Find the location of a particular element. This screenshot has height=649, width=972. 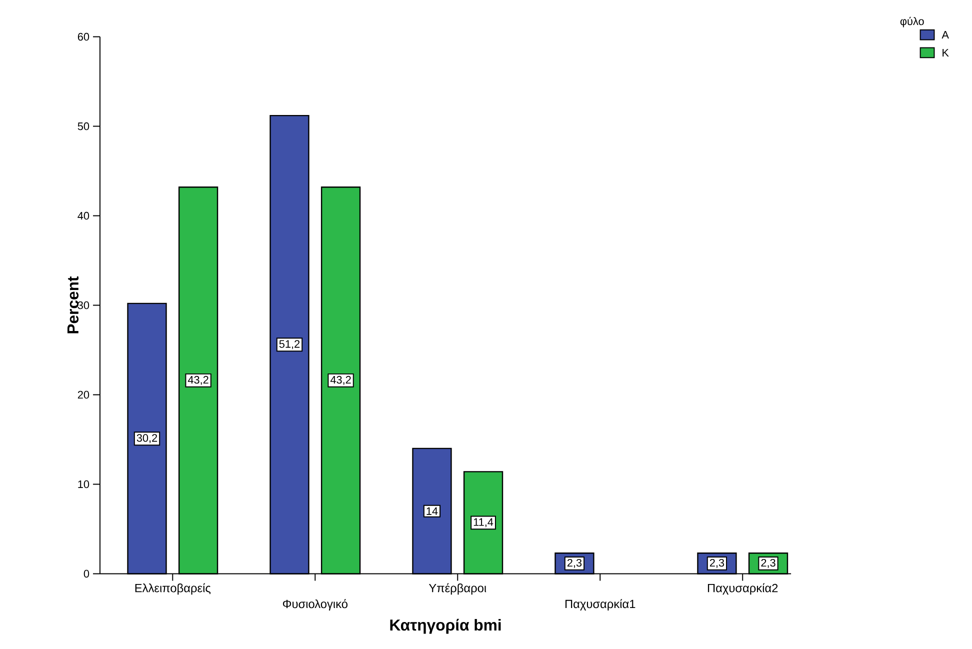

x-axis-title: Κατηγορία bmi is located at coordinates (445, 626).